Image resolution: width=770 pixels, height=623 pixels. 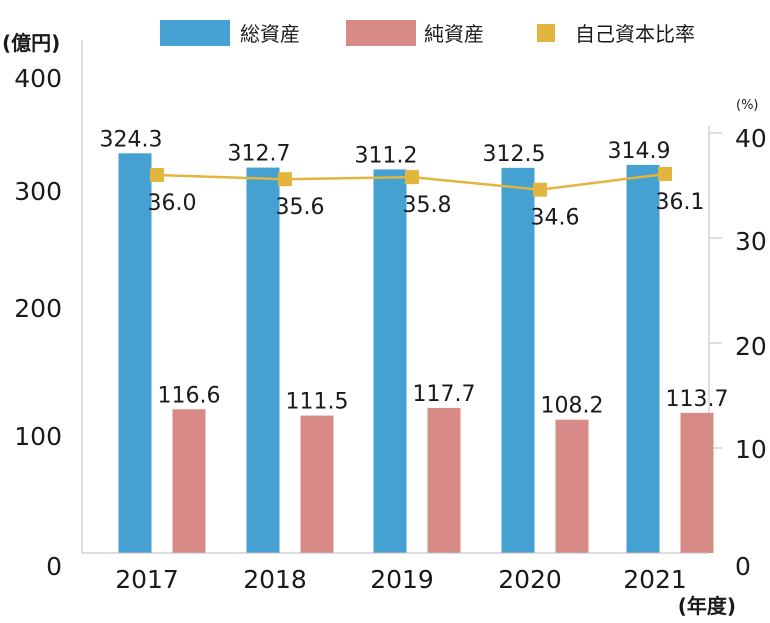 I want to click on left-tick-label: 200, so click(x=38, y=308).